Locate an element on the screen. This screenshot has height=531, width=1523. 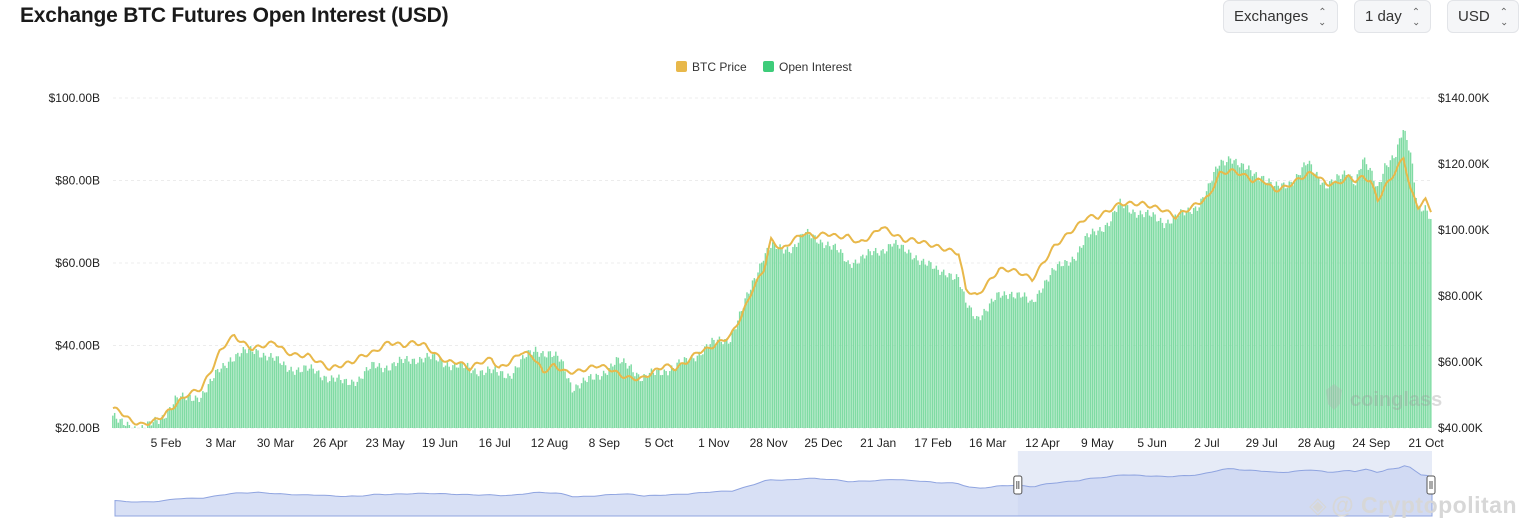
x-tick-label: 19 Jun is located at coordinates (440, 443).